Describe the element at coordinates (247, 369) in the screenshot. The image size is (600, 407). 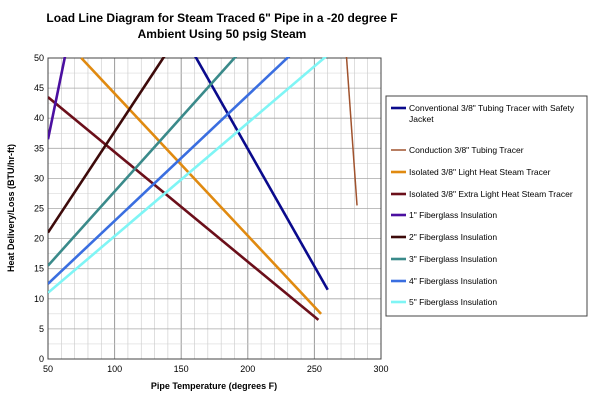
I see `x-tick-label: 200` at that location.